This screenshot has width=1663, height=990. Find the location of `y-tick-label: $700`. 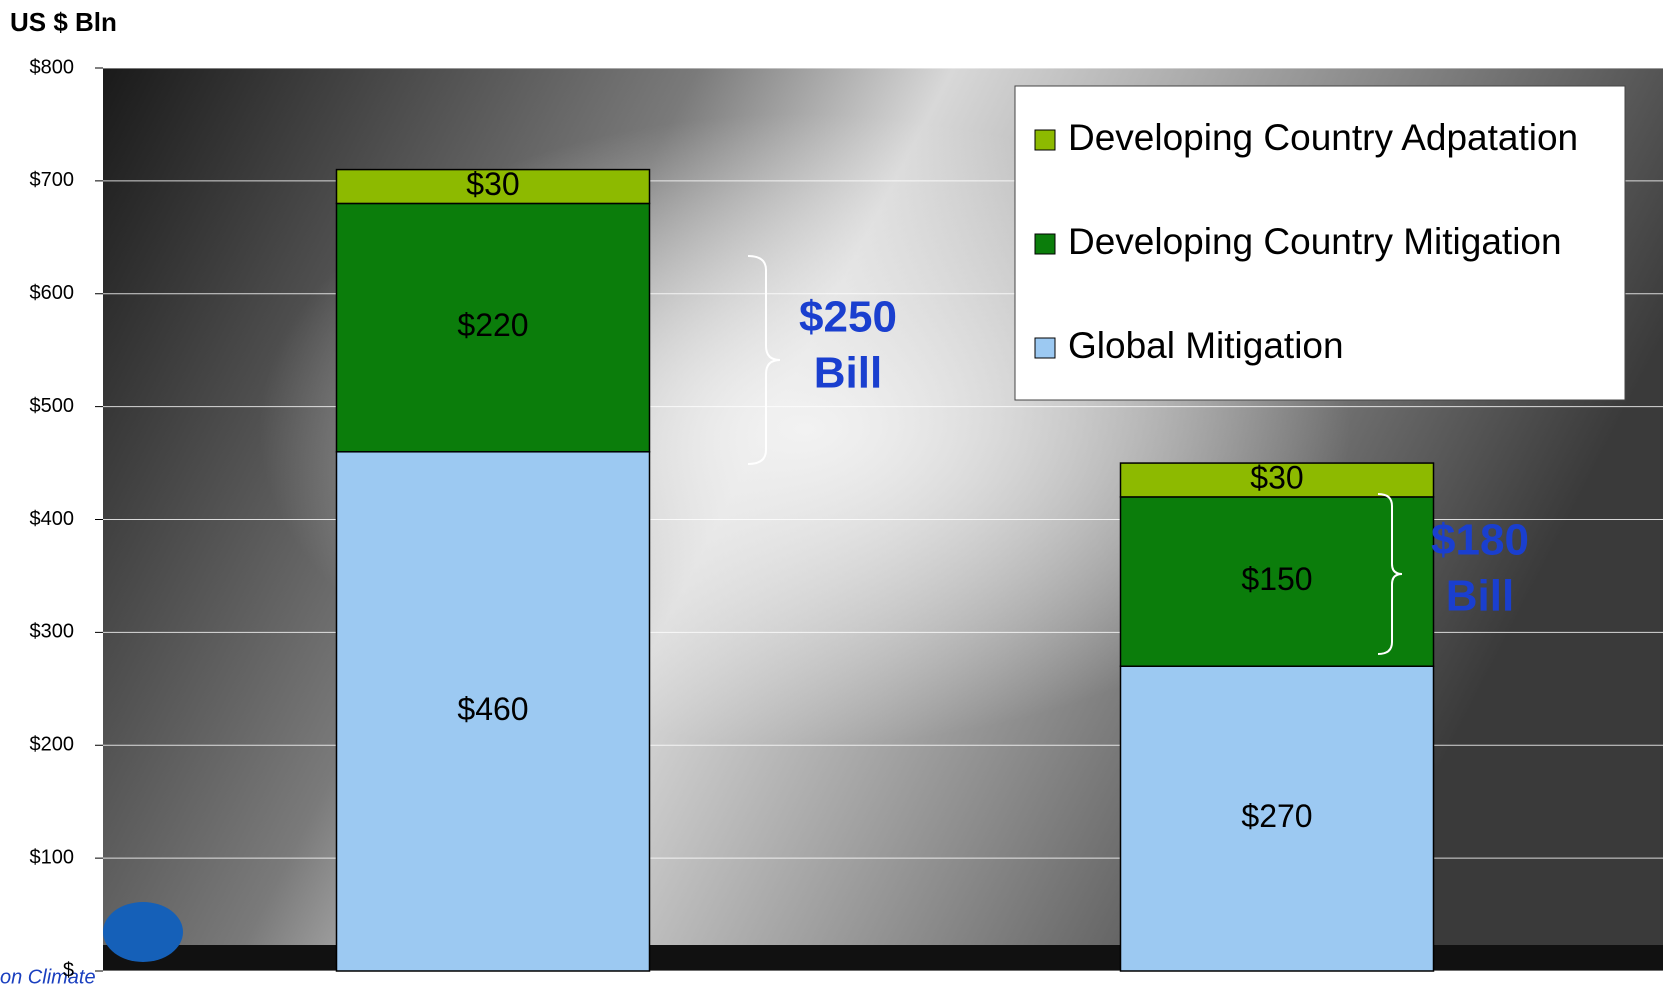

y-tick-label: $700 is located at coordinates (52, 180).